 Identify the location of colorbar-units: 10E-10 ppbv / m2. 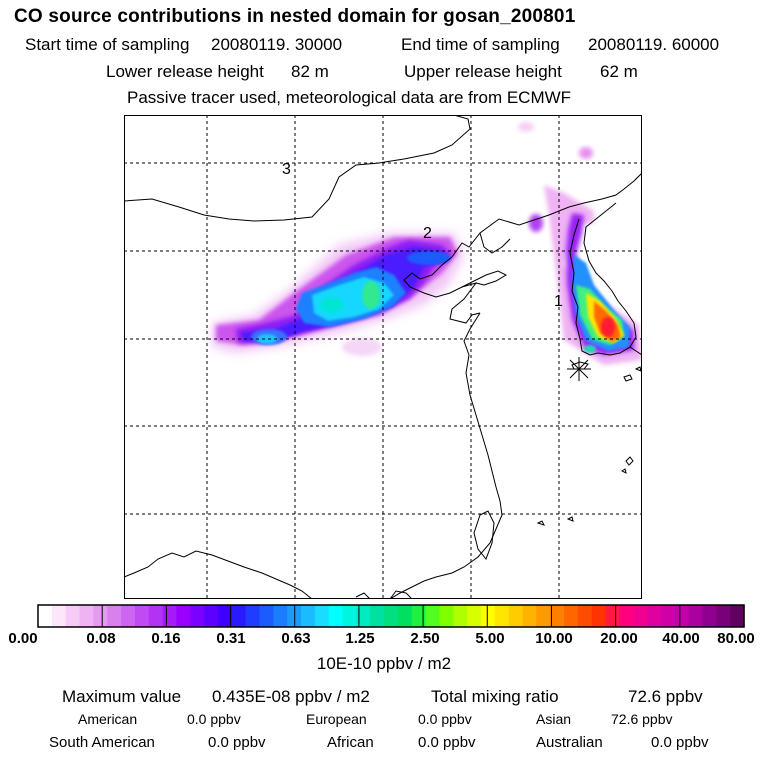
(384, 663).